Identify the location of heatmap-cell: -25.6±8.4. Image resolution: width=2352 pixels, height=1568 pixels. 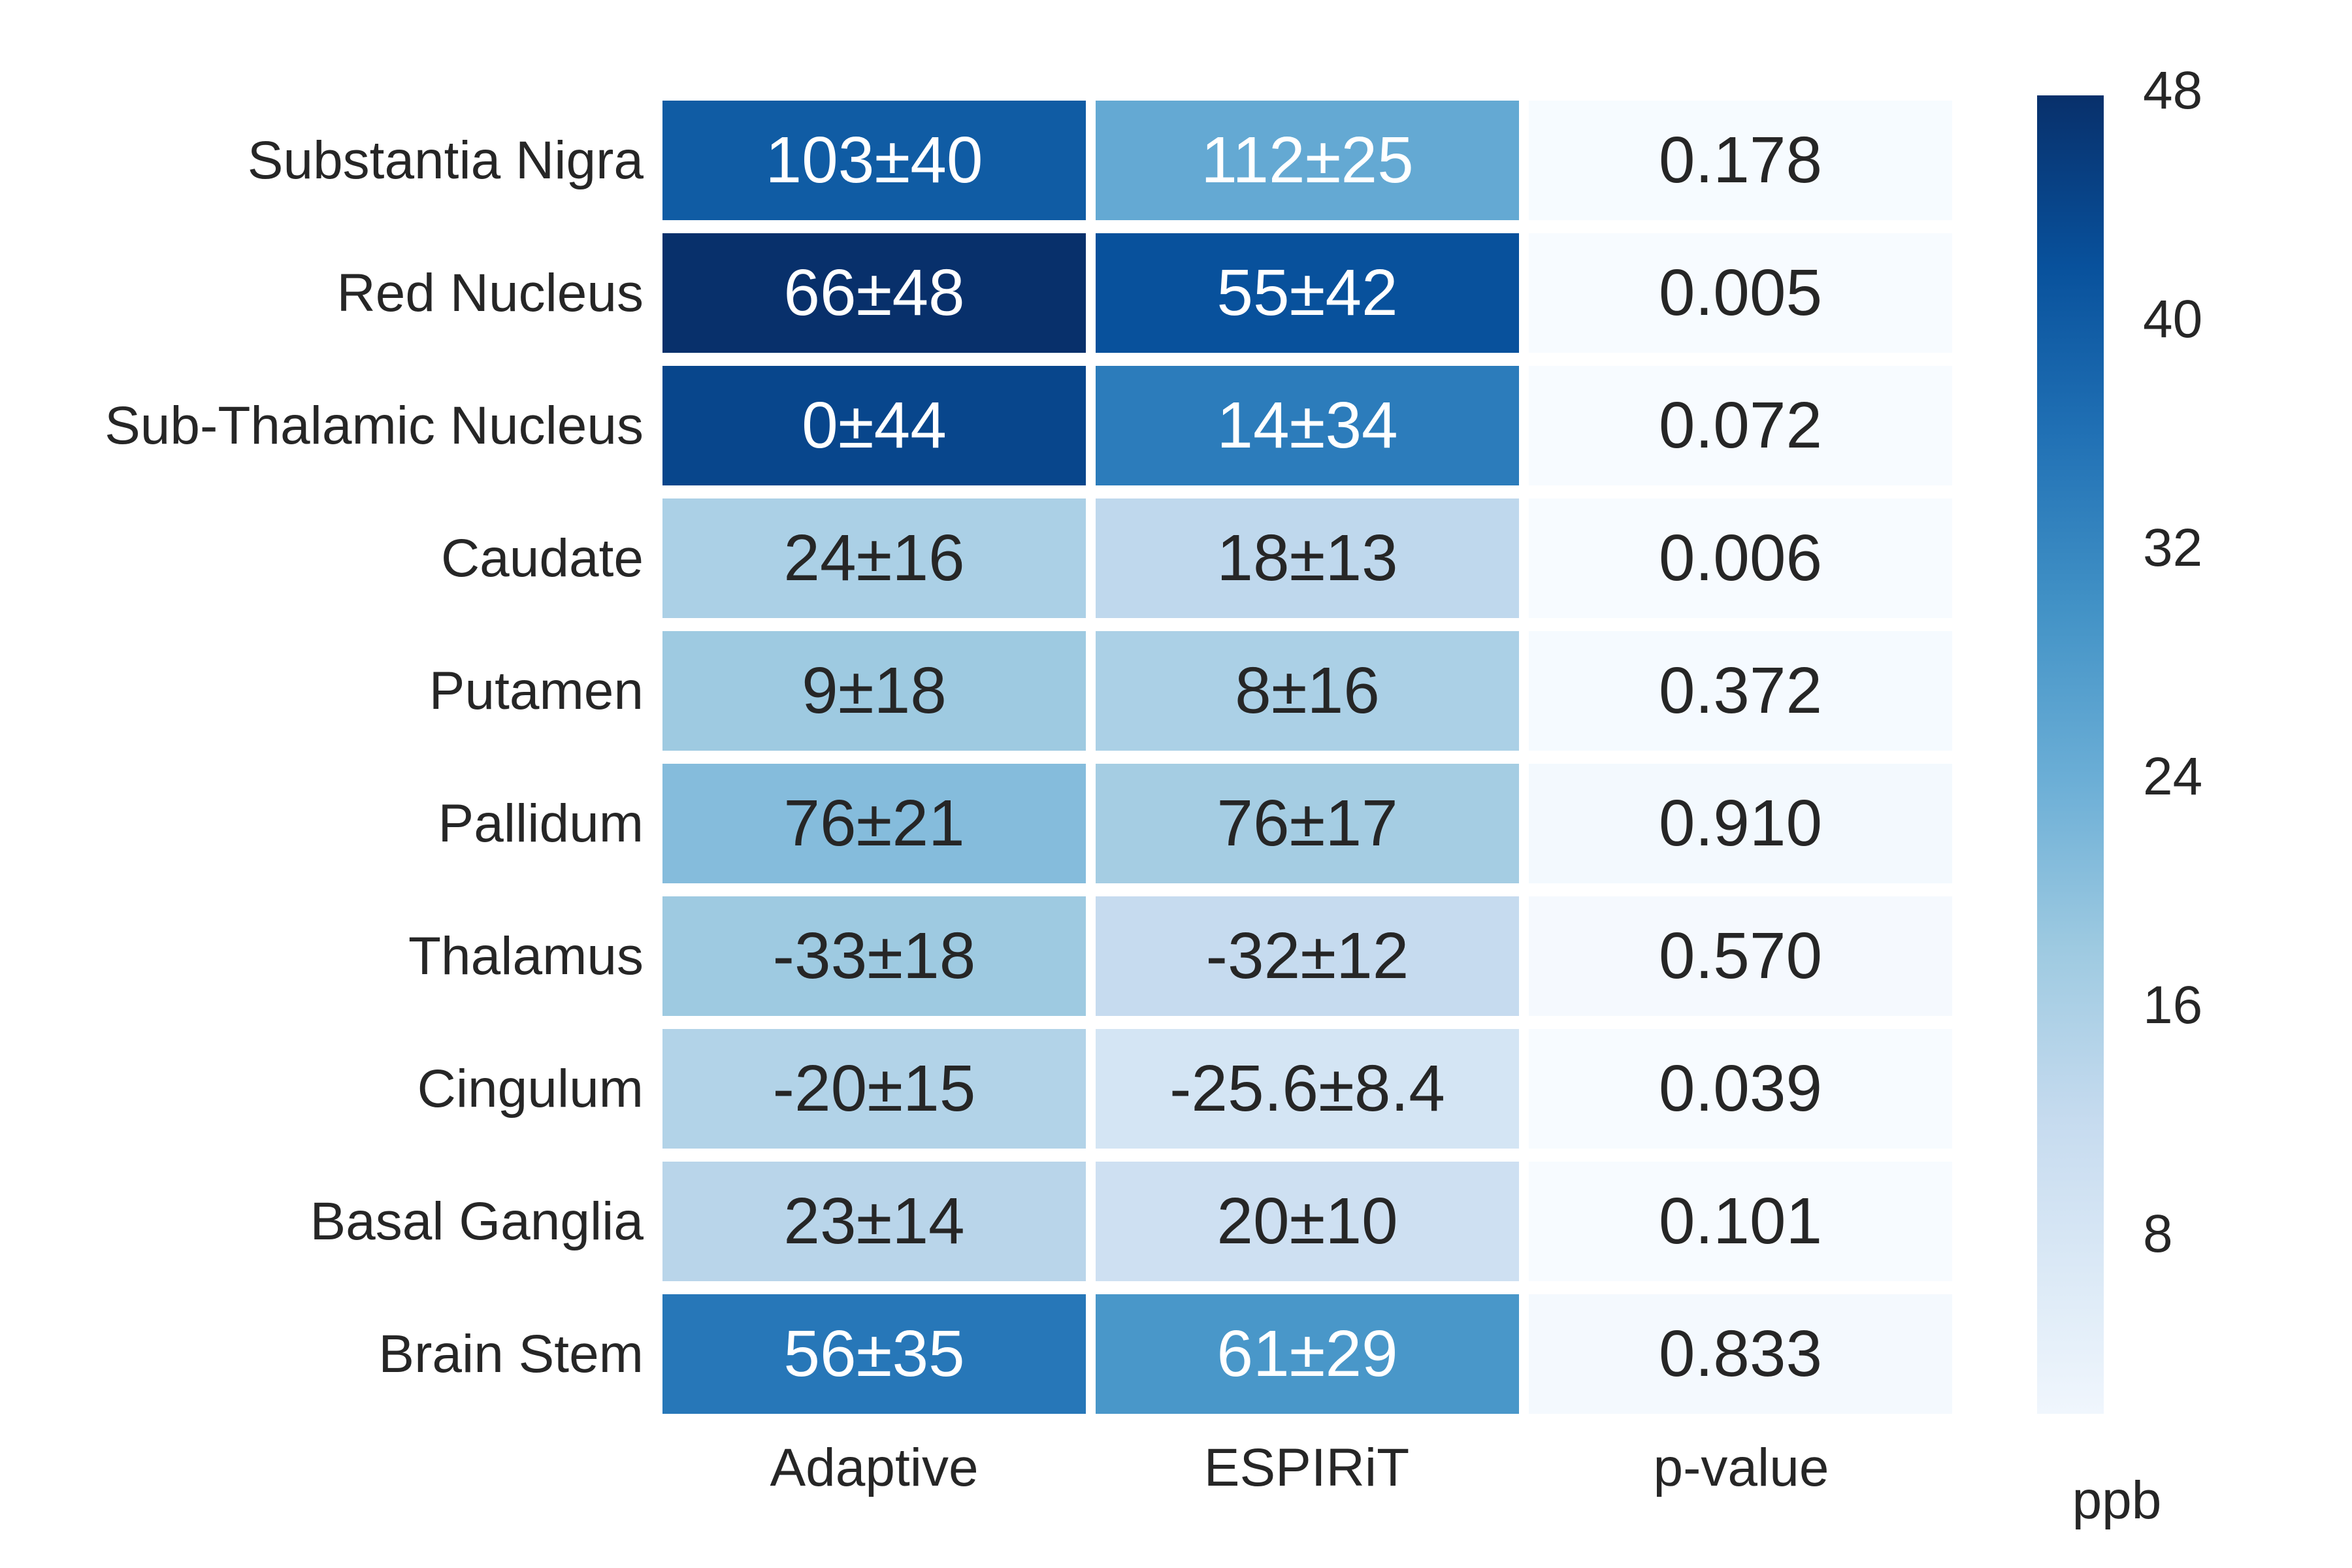
(1307, 1089).